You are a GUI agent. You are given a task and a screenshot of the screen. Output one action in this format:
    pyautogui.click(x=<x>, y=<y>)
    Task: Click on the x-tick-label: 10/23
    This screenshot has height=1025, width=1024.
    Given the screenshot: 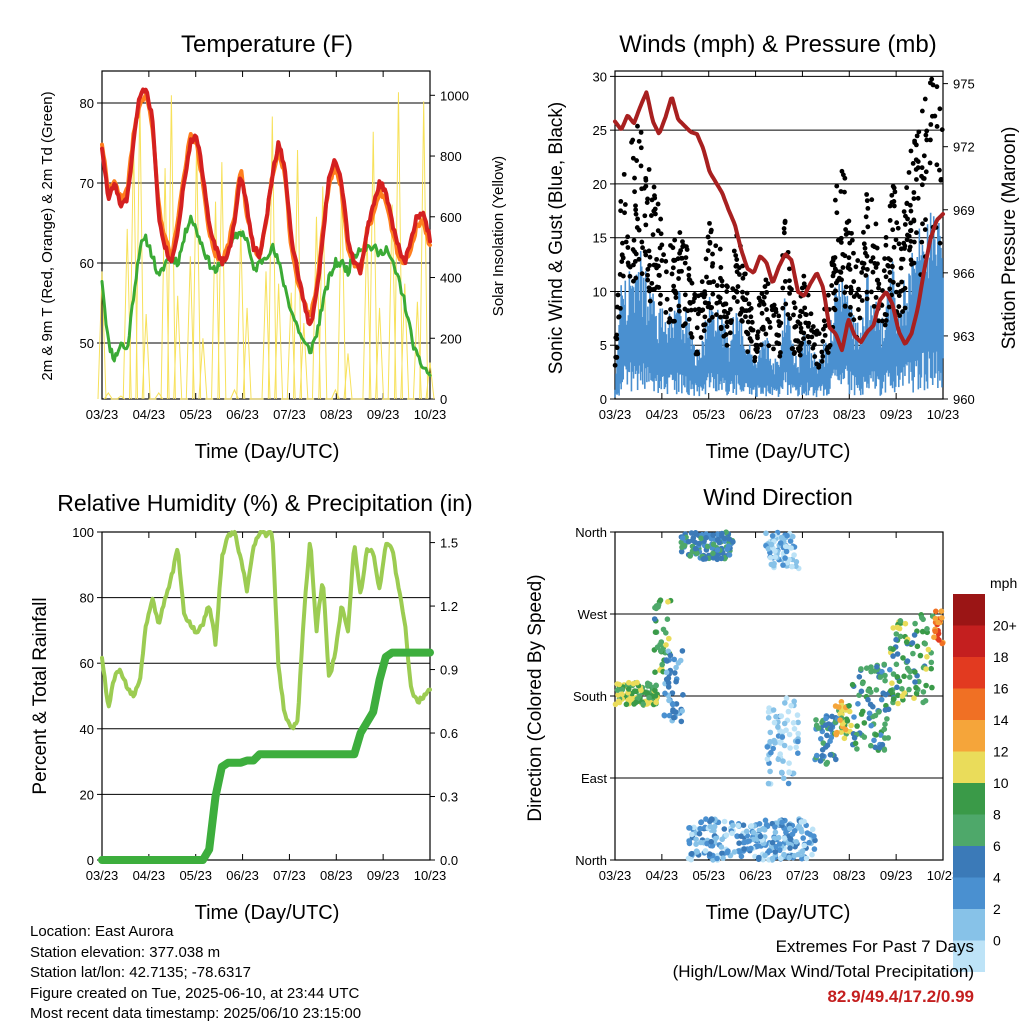 What is the action you would take?
    pyautogui.click(x=430, y=875)
    